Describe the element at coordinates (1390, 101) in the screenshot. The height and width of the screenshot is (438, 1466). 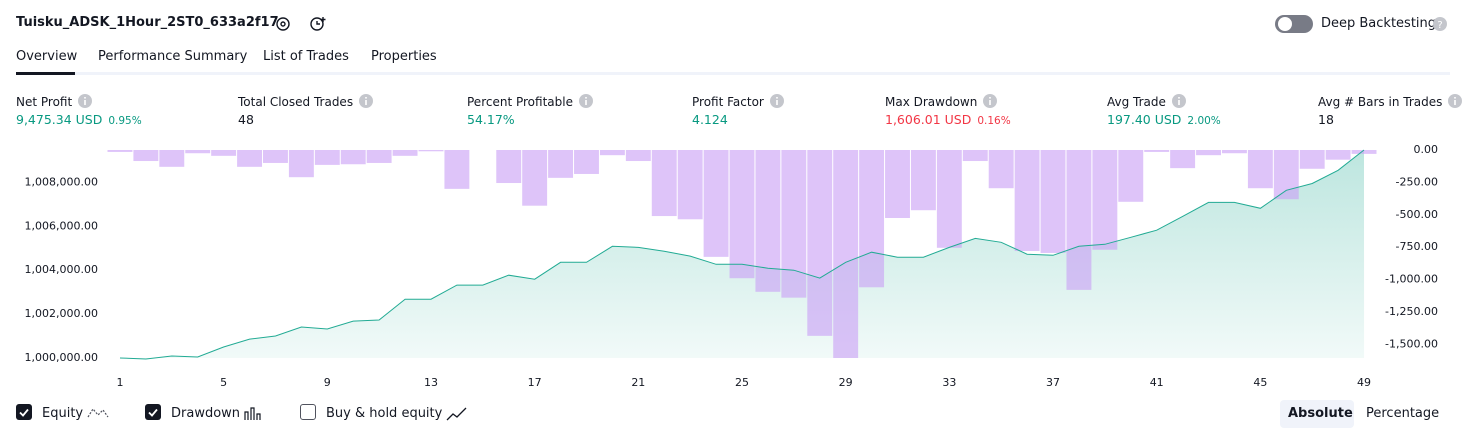
I see `stat-label: Avg # Bars in Trades` at that location.